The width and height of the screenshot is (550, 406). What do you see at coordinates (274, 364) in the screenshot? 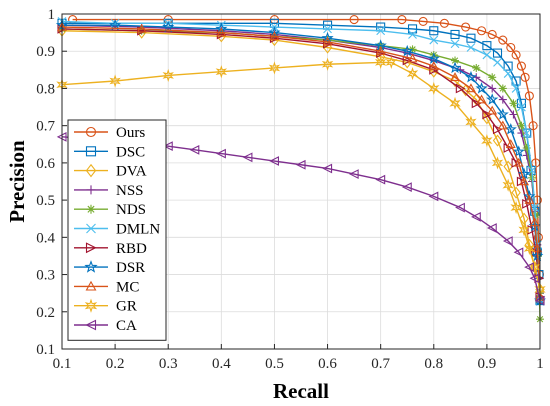
I see `x-tick-label: 0.5` at bounding box center [274, 364].